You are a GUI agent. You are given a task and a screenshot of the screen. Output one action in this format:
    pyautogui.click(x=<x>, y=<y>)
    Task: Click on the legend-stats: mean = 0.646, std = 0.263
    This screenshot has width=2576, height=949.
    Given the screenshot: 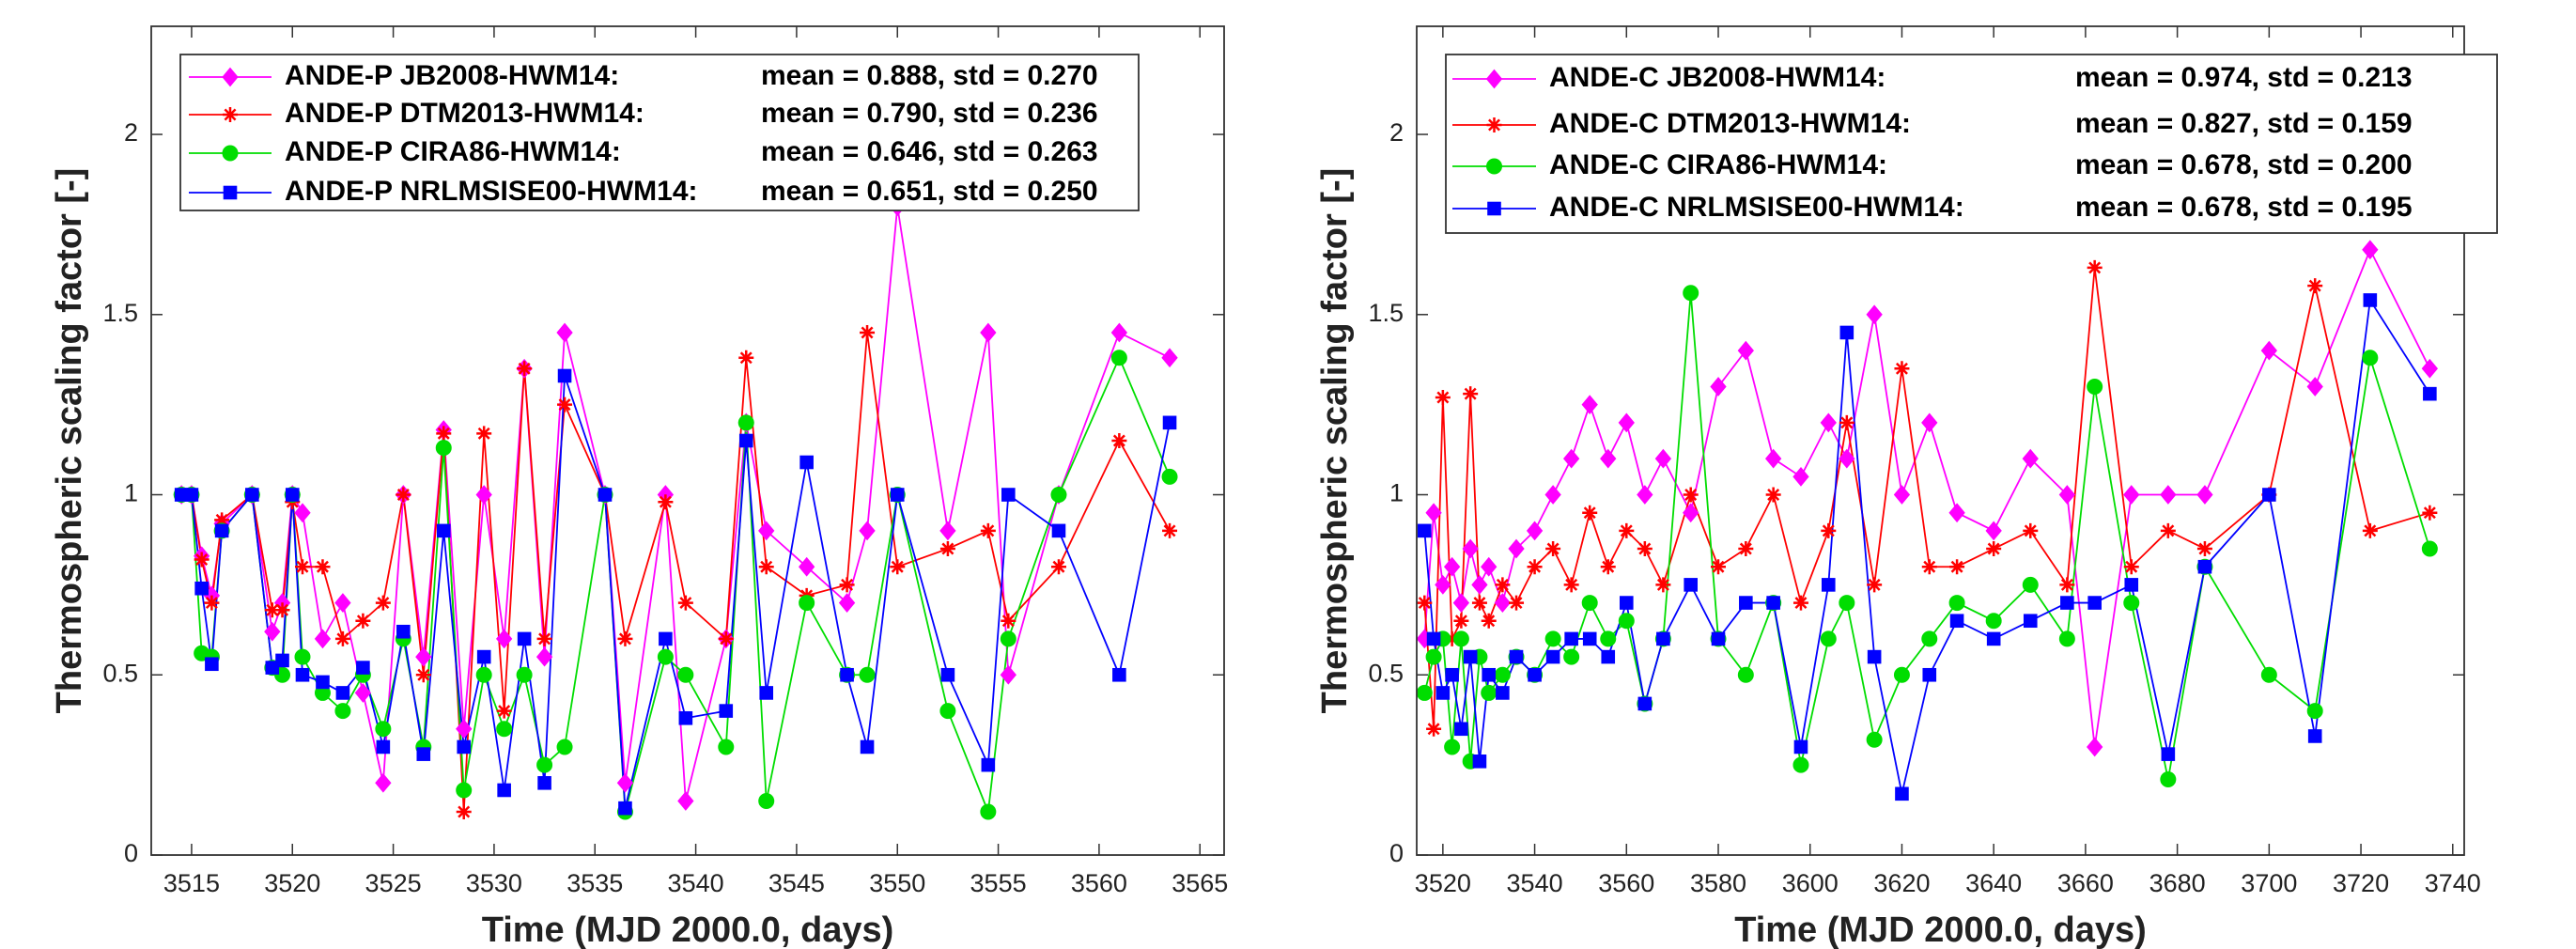 What is the action you would take?
    pyautogui.click(x=929, y=151)
    